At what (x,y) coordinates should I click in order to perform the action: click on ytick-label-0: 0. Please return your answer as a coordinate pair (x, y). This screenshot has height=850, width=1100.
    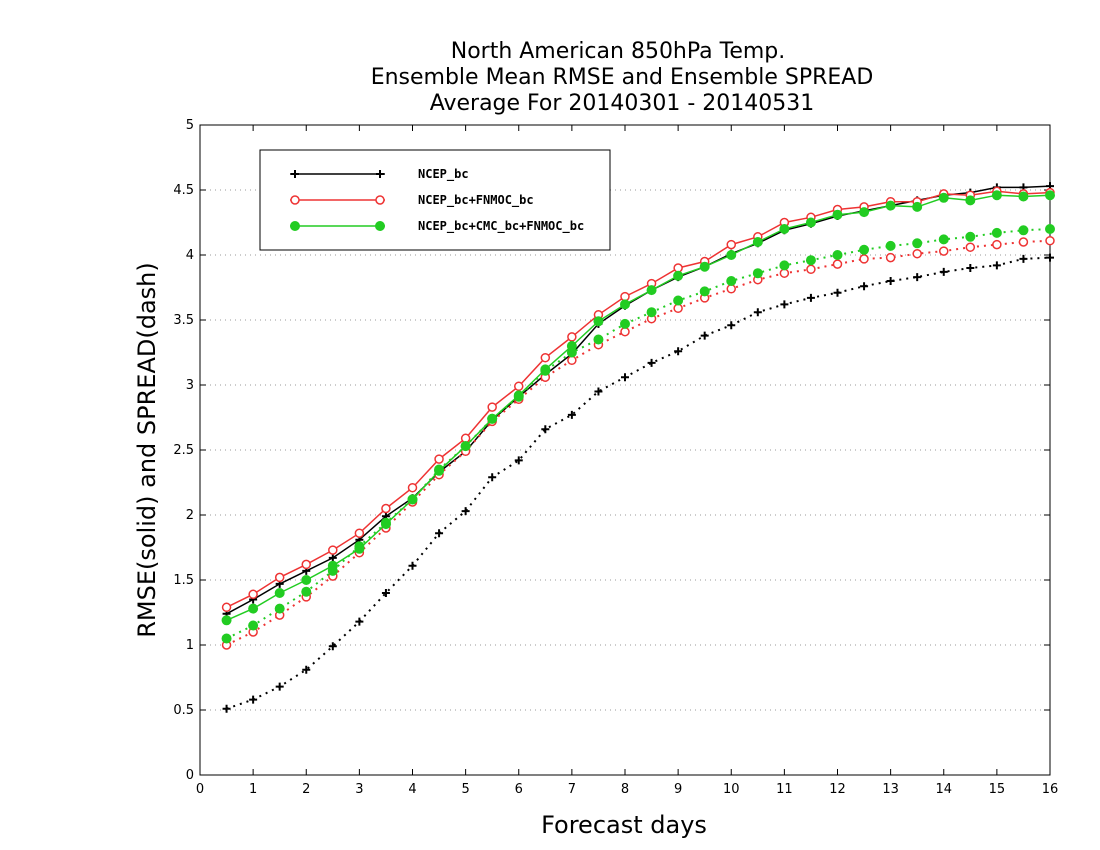
    Looking at the image, I should click on (190, 775).